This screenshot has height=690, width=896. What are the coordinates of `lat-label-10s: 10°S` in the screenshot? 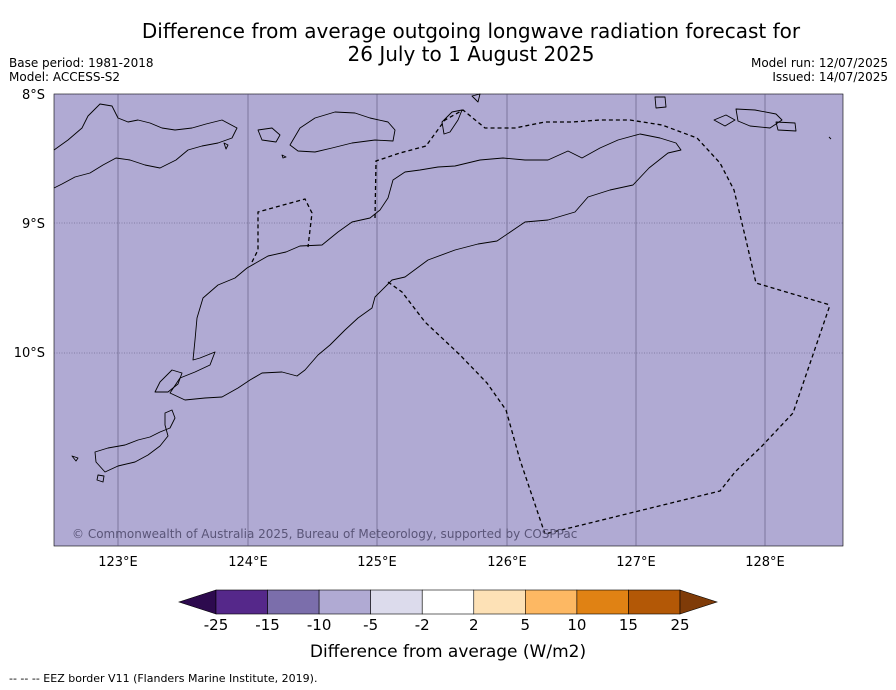 It's located at (29, 353).